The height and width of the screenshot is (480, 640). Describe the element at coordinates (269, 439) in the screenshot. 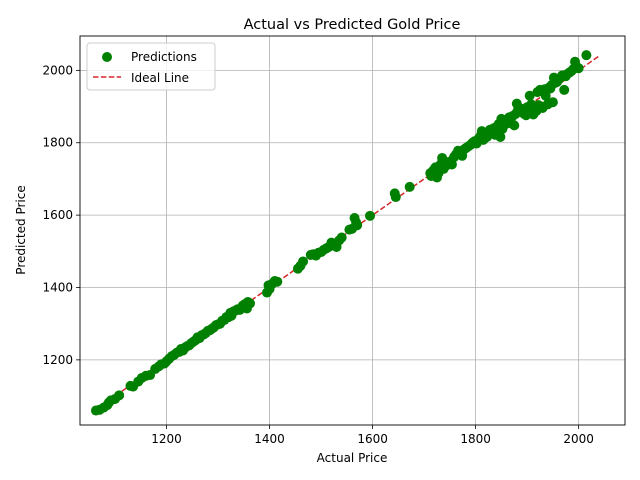

I see `x-tick-label: 1400` at that location.